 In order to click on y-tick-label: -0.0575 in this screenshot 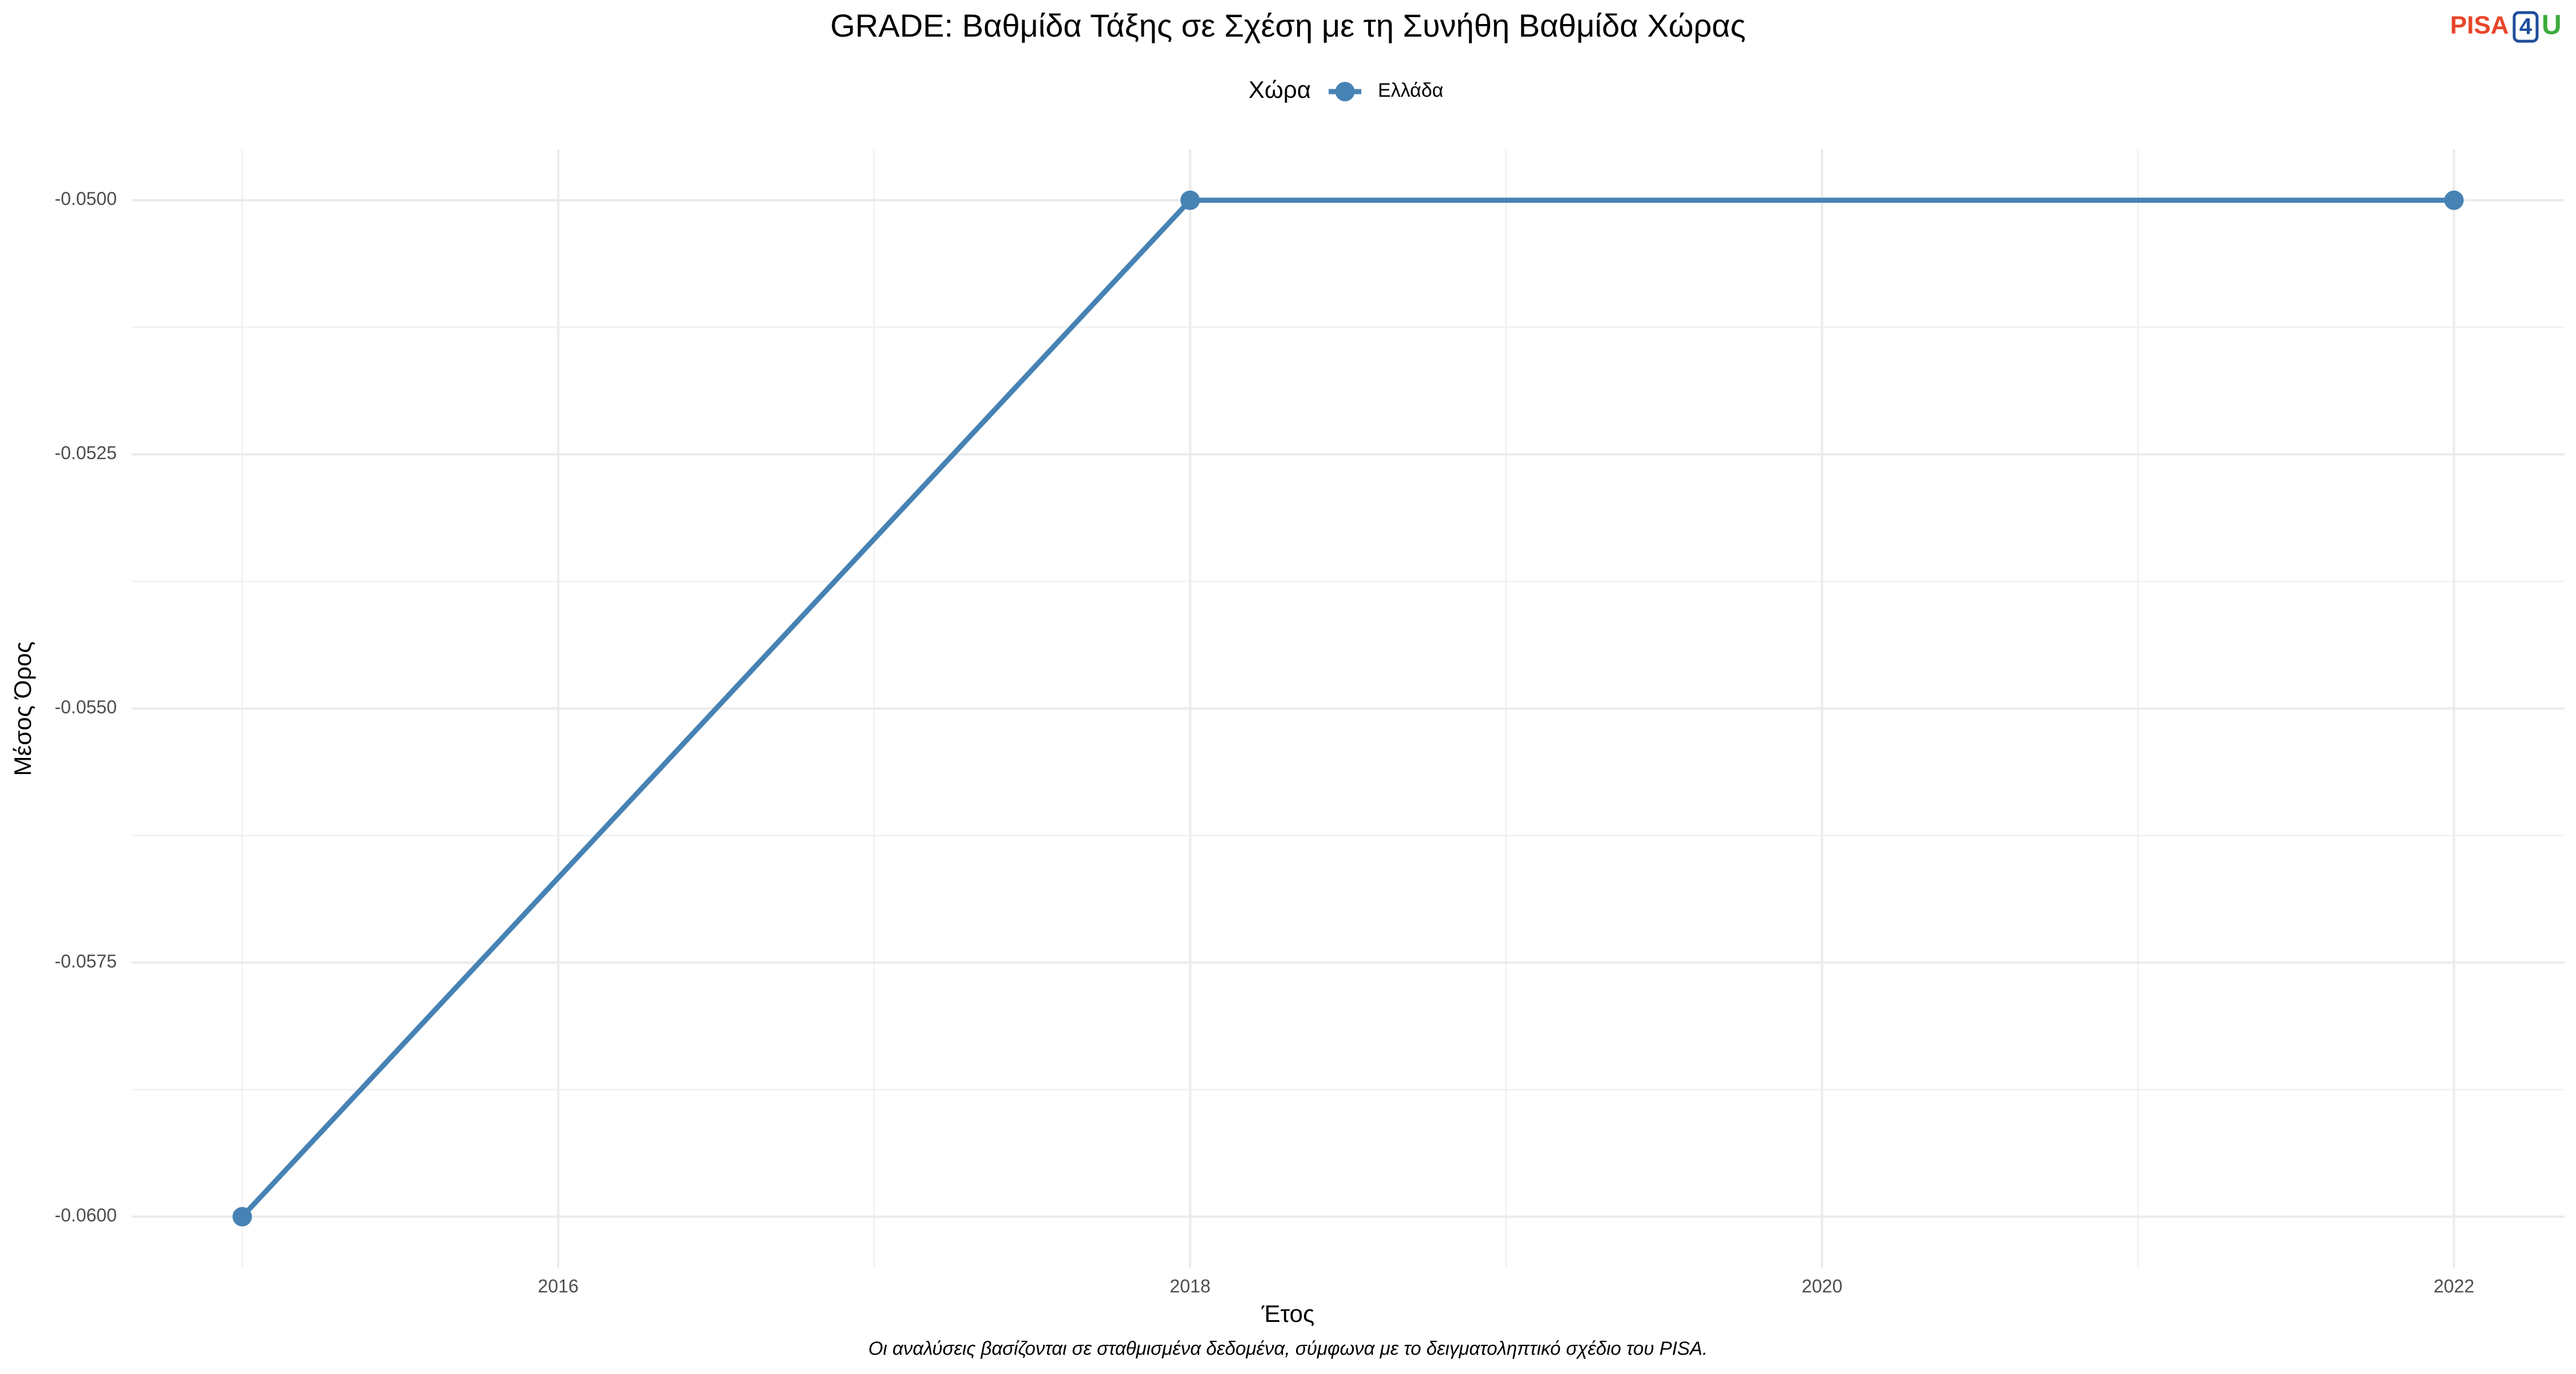, I will do `click(85, 962)`.